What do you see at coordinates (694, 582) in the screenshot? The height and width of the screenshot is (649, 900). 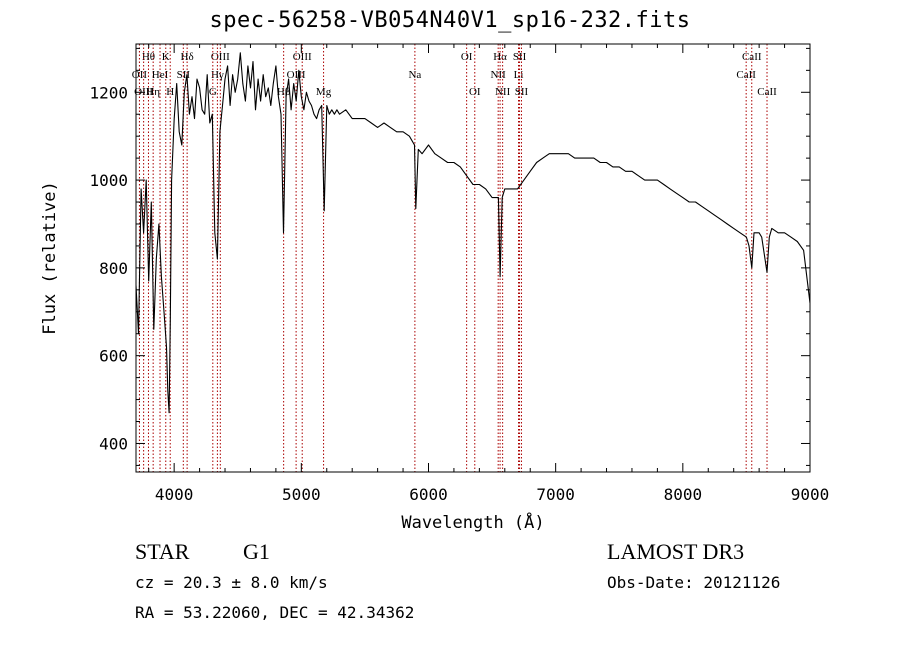 I see `obs-date: Obs-Date: 20121126` at bounding box center [694, 582].